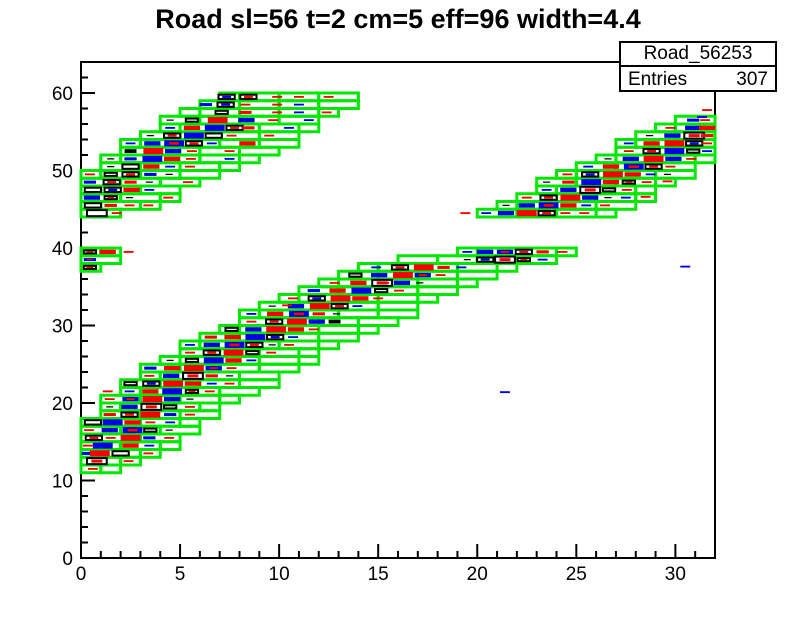 Image resolution: width=796 pixels, height=622 pixels. I want to click on x-tick-label: 15, so click(378, 574).